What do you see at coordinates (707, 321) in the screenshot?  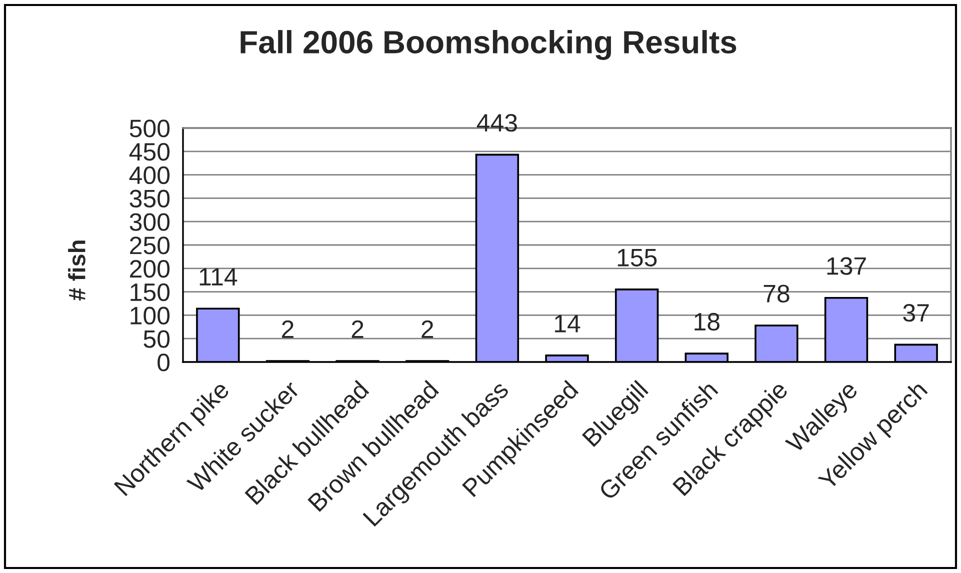 I see `data-label: 18` at bounding box center [707, 321].